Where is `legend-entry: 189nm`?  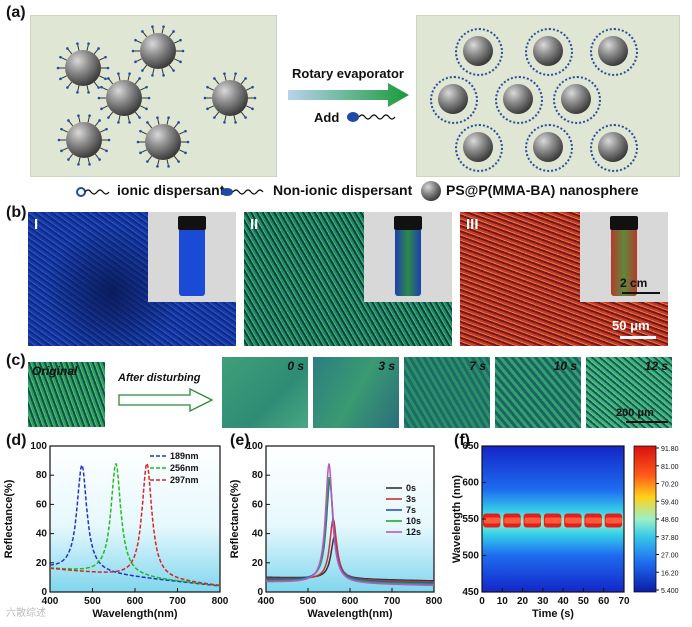
legend-entry: 189nm is located at coordinates (184, 456).